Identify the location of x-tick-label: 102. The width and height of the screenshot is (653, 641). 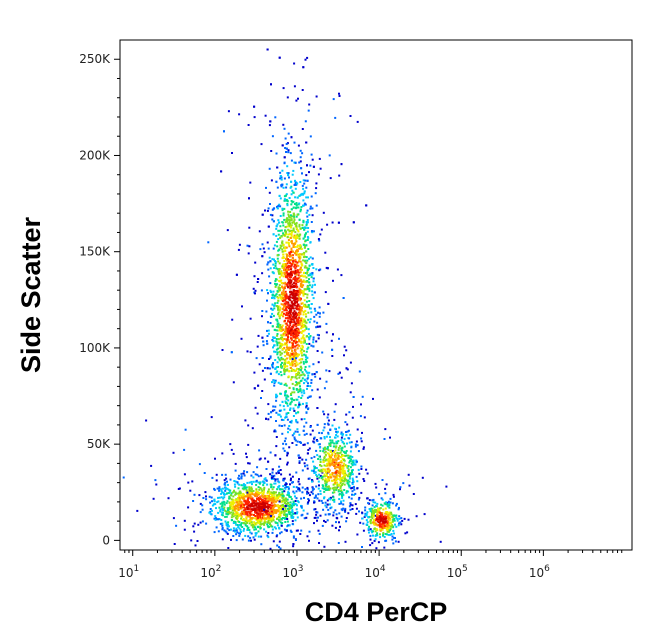
(210, 572).